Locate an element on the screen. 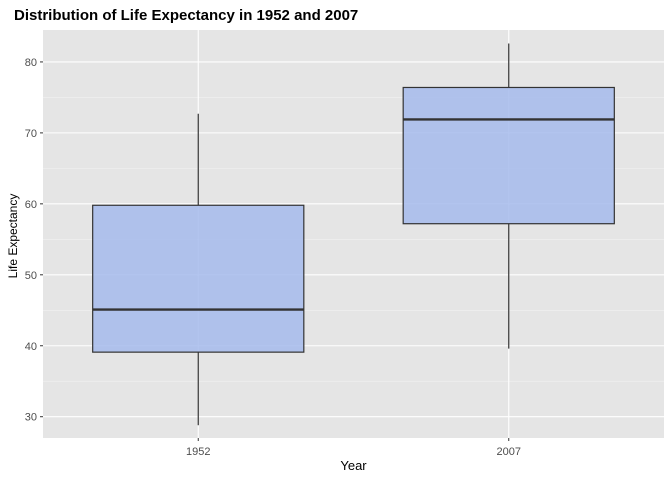 Image resolution: width=672 pixels, height=485 pixels. y-tick-label: 50 is located at coordinates (31, 276).